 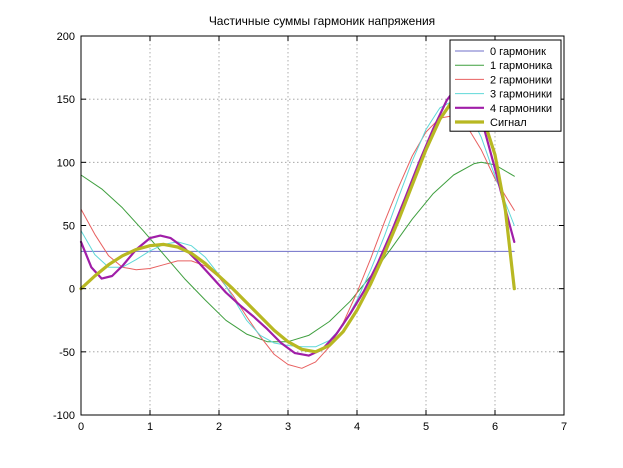 What do you see at coordinates (150, 427) in the screenshot?
I see `x-tick-label: 1` at bounding box center [150, 427].